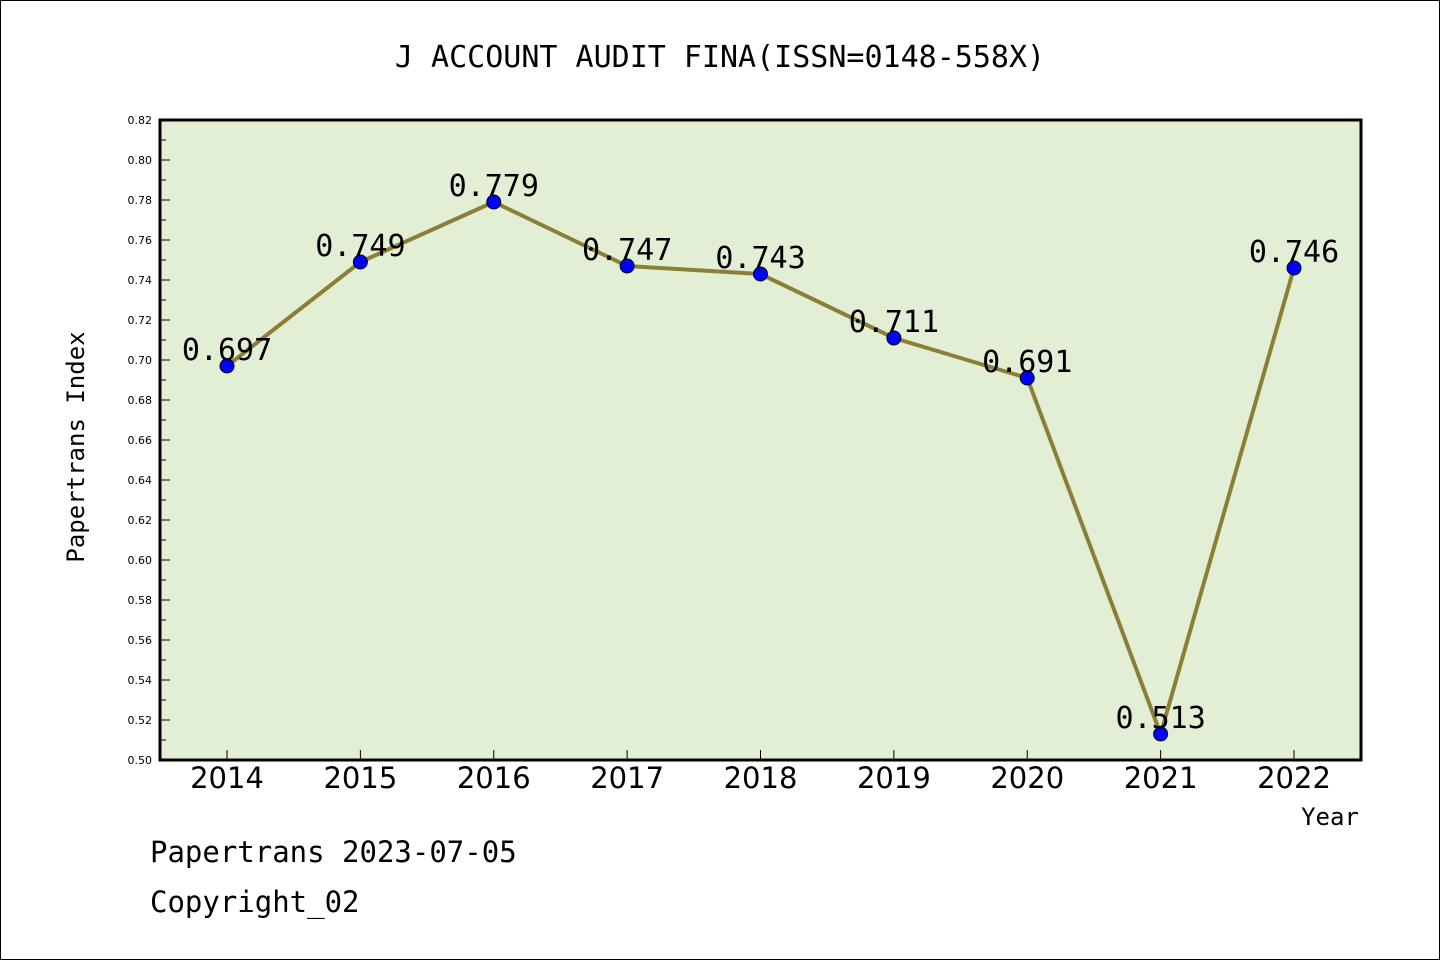  Describe the element at coordinates (140, 560) in the screenshot. I see `y-tick-label: 0.60` at that location.